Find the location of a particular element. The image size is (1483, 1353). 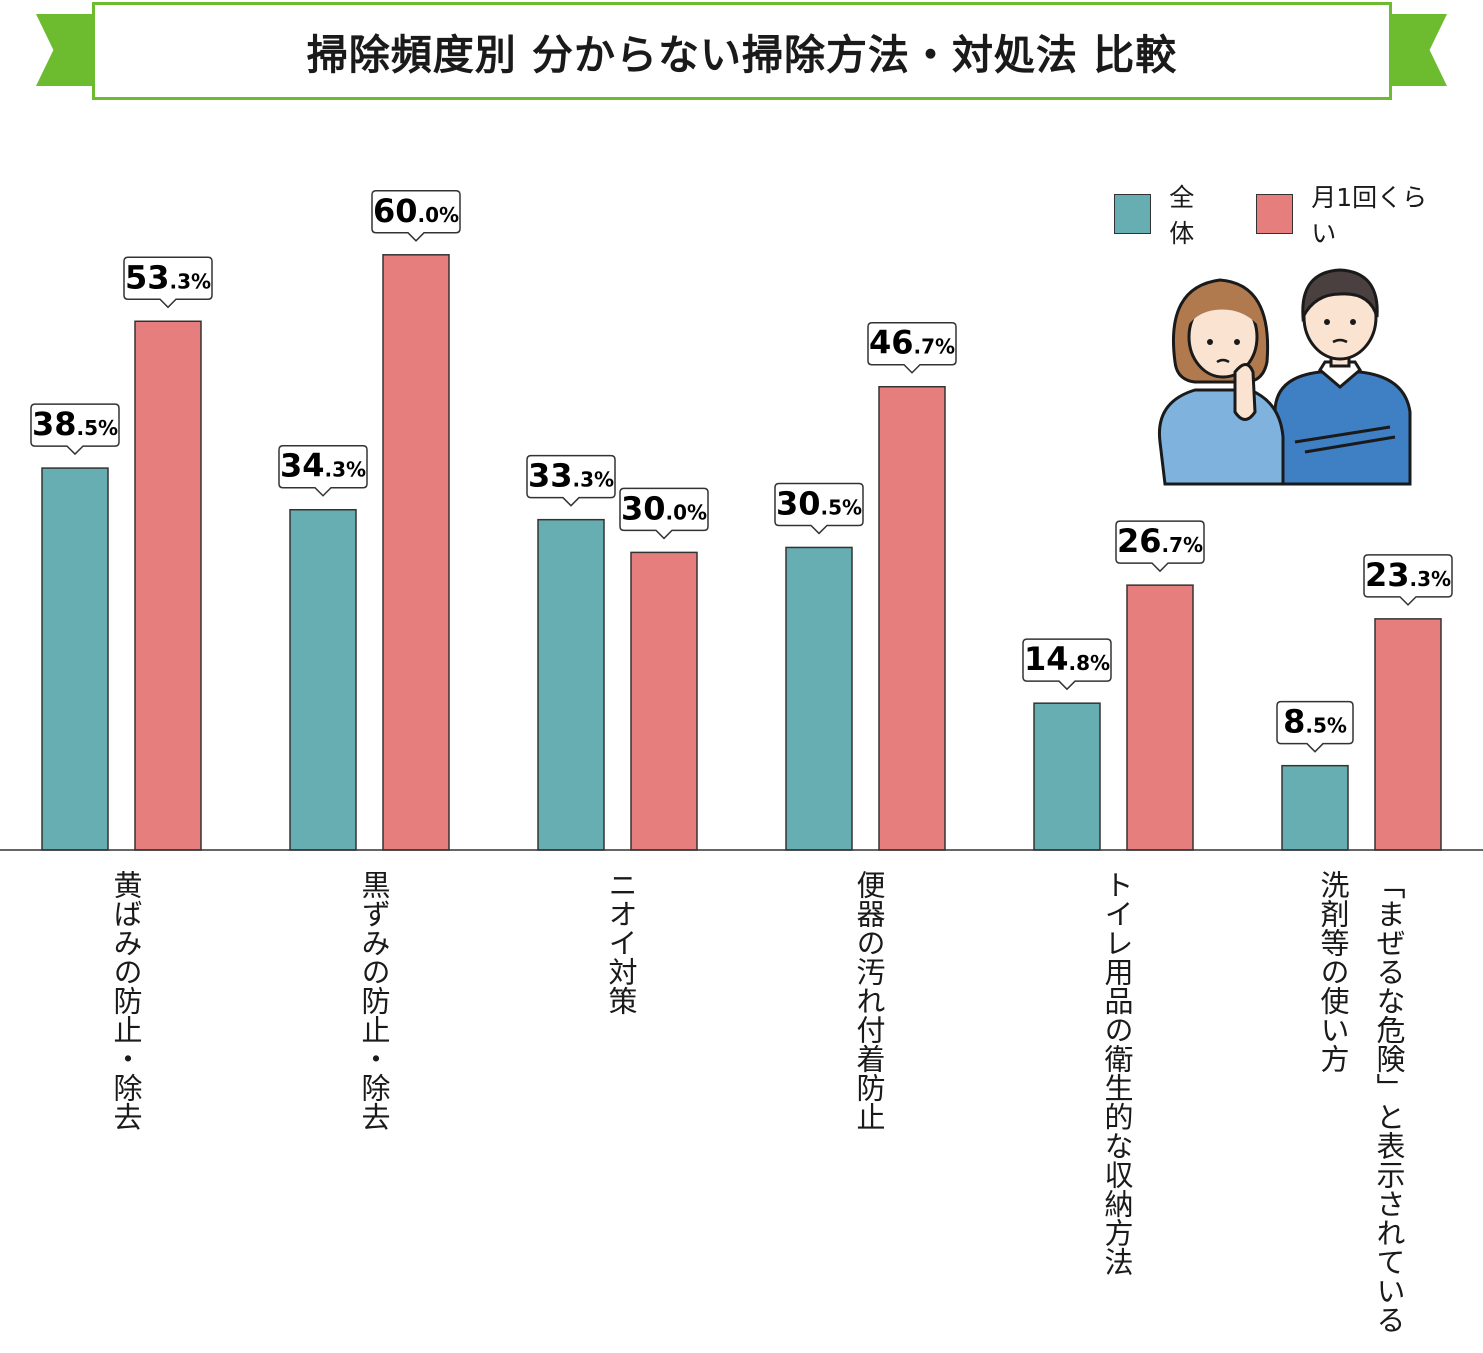

value-label-overall-4: 14.8% is located at coordinates (1067, 659).